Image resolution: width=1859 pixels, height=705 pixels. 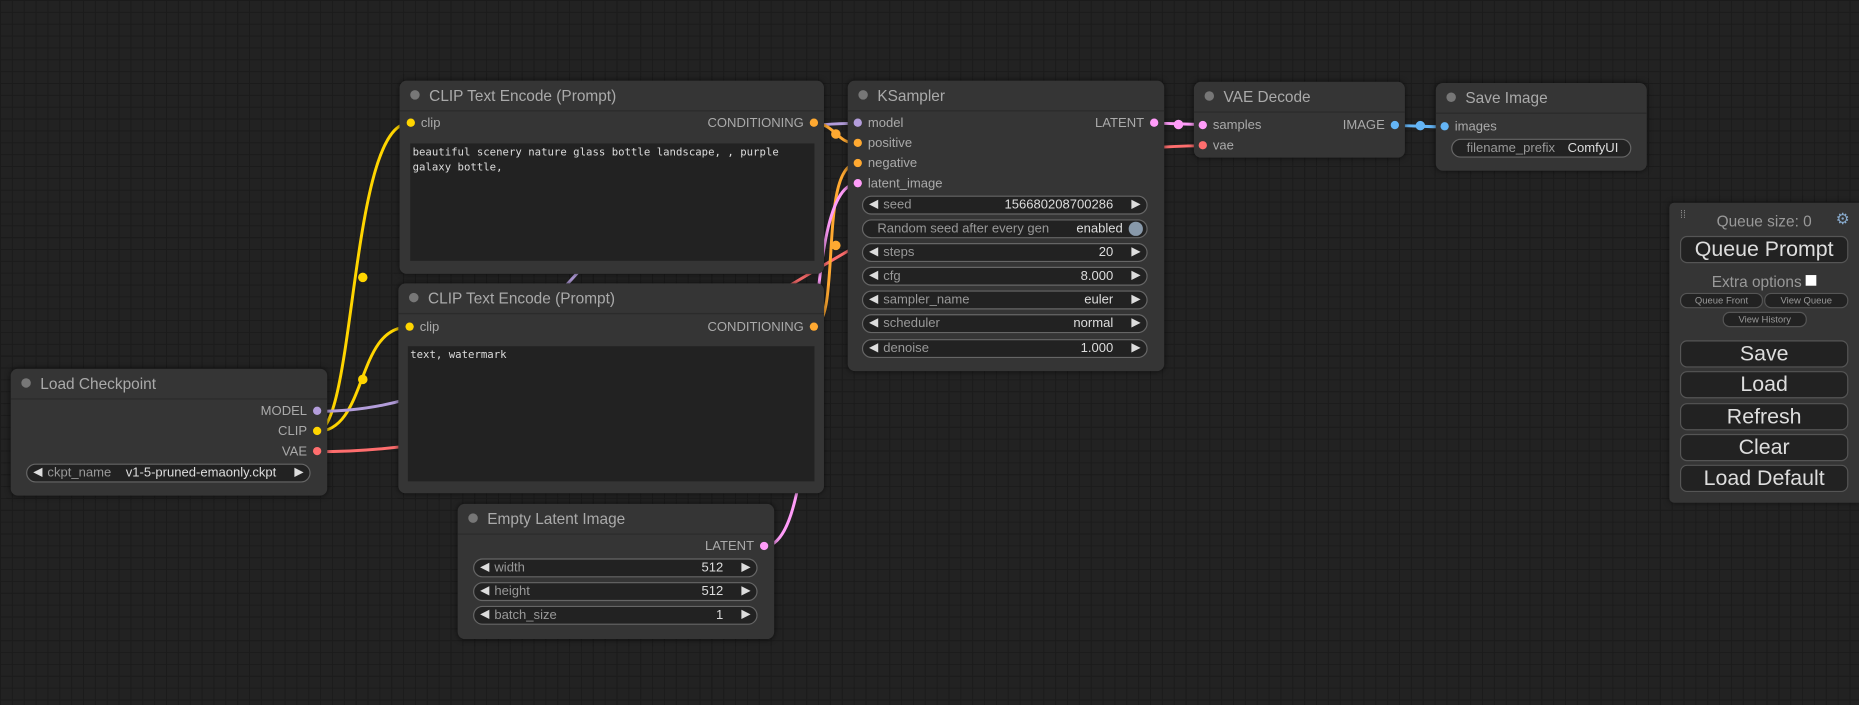 I want to click on sampler-name-combo: ◀ sampler_name euler ▶, so click(x=1004, y=300).